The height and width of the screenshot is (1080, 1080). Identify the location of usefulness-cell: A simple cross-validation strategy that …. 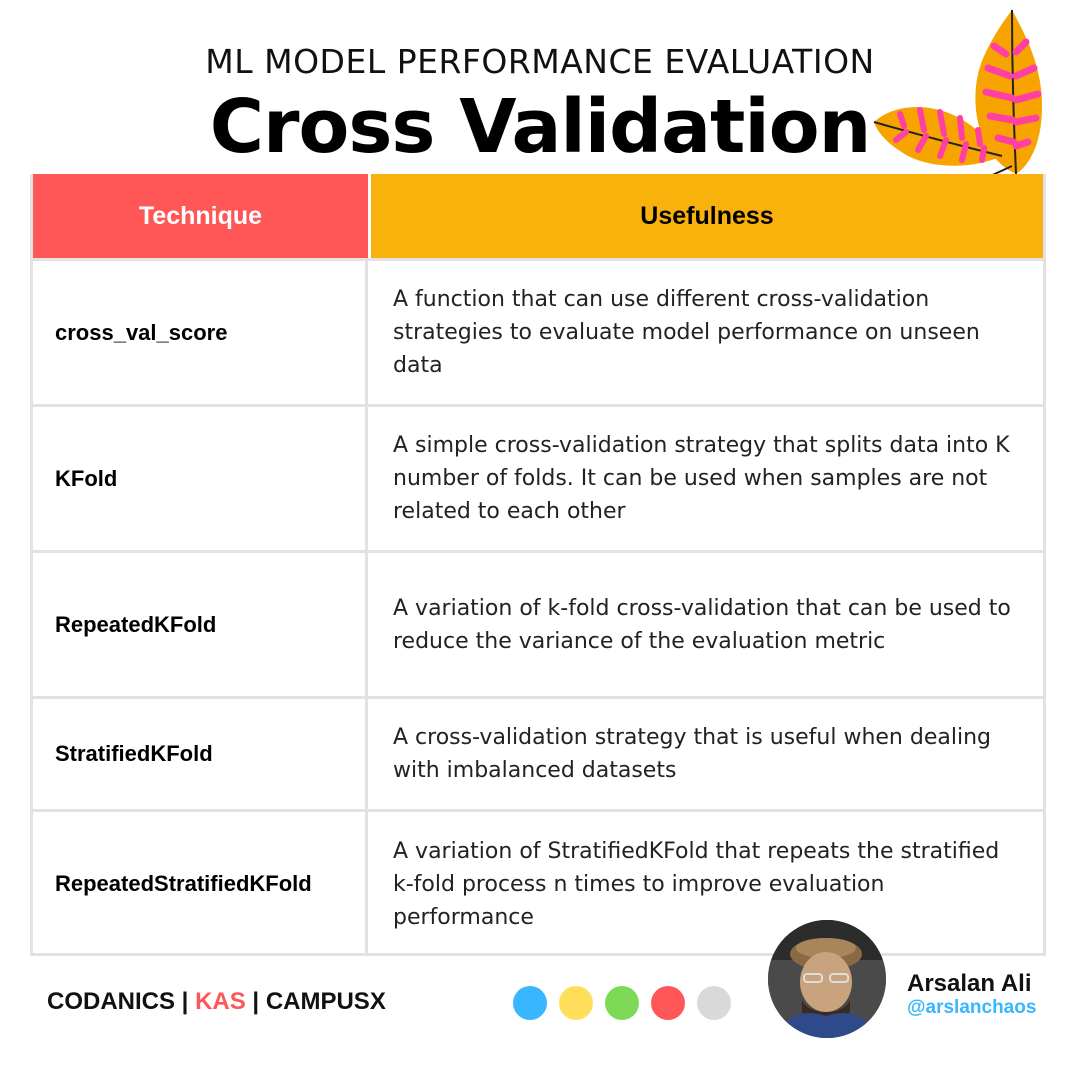
(701, 478).